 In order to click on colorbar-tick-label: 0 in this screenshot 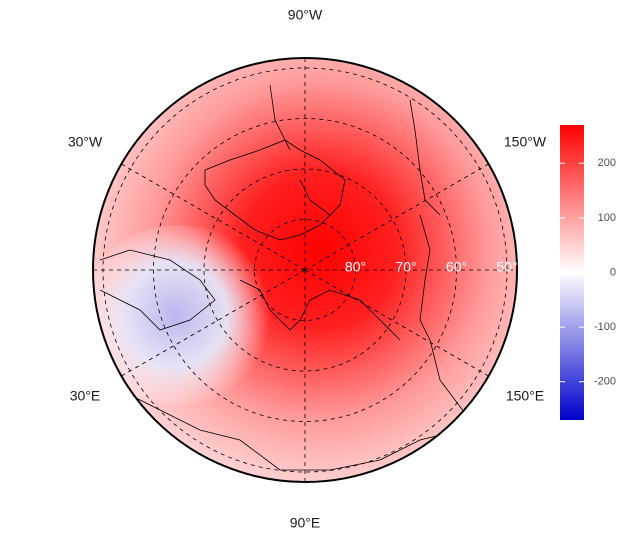, I will do `click(613, 272)`.